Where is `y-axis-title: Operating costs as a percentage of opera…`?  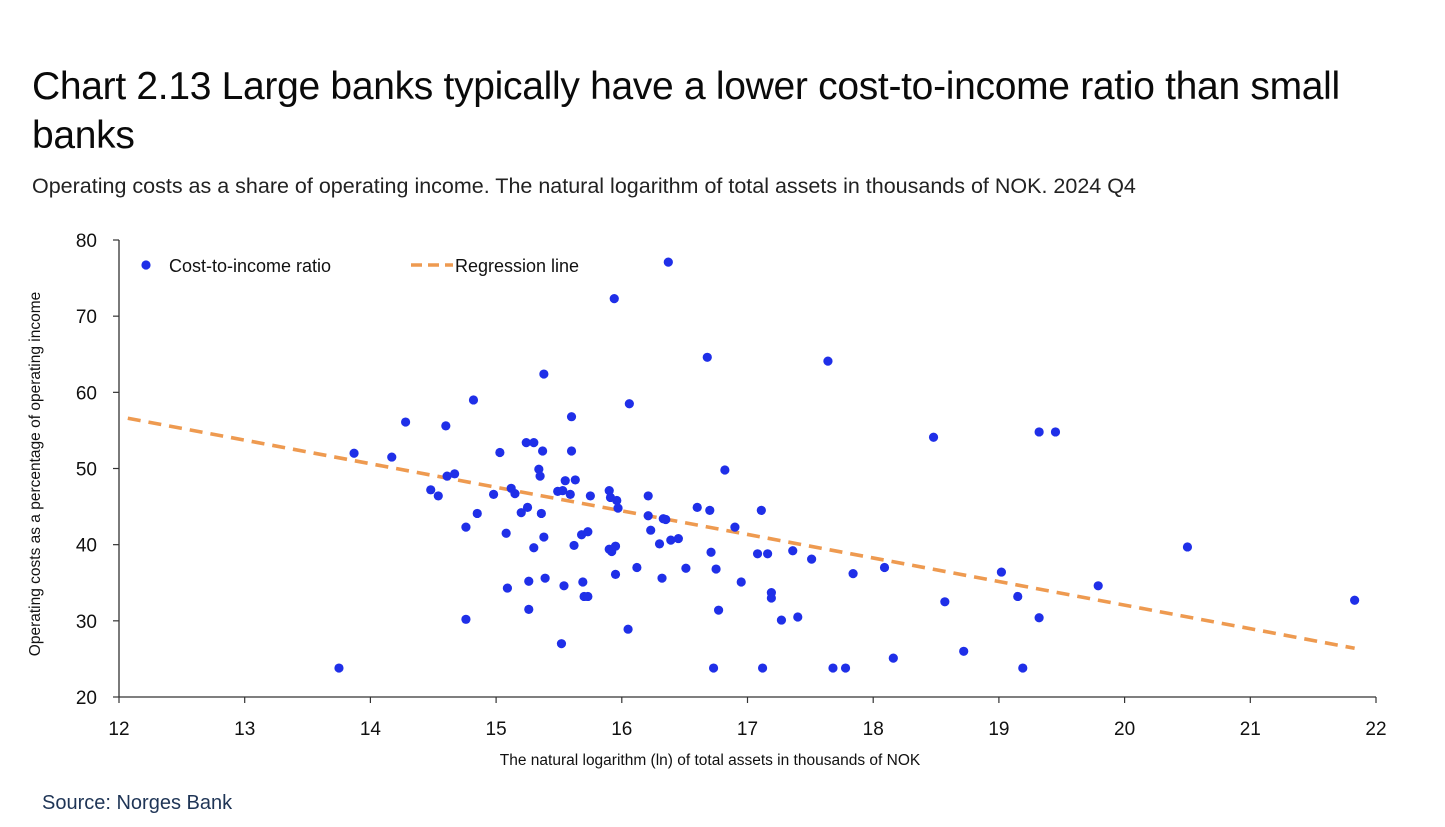
y-axis-title: Operating costs as a percentage of opera… is located at coordinates (35, 474).